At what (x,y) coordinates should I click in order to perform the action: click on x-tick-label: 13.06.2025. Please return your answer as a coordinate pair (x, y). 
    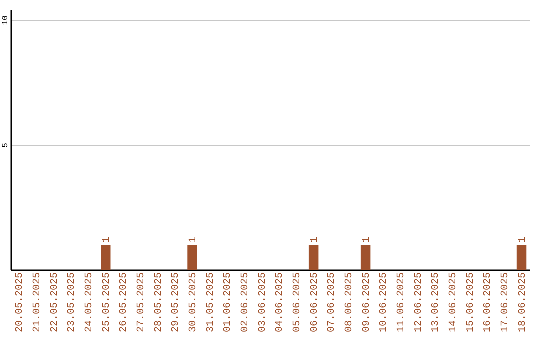
    Looking at the image, I should click on (436, 302).